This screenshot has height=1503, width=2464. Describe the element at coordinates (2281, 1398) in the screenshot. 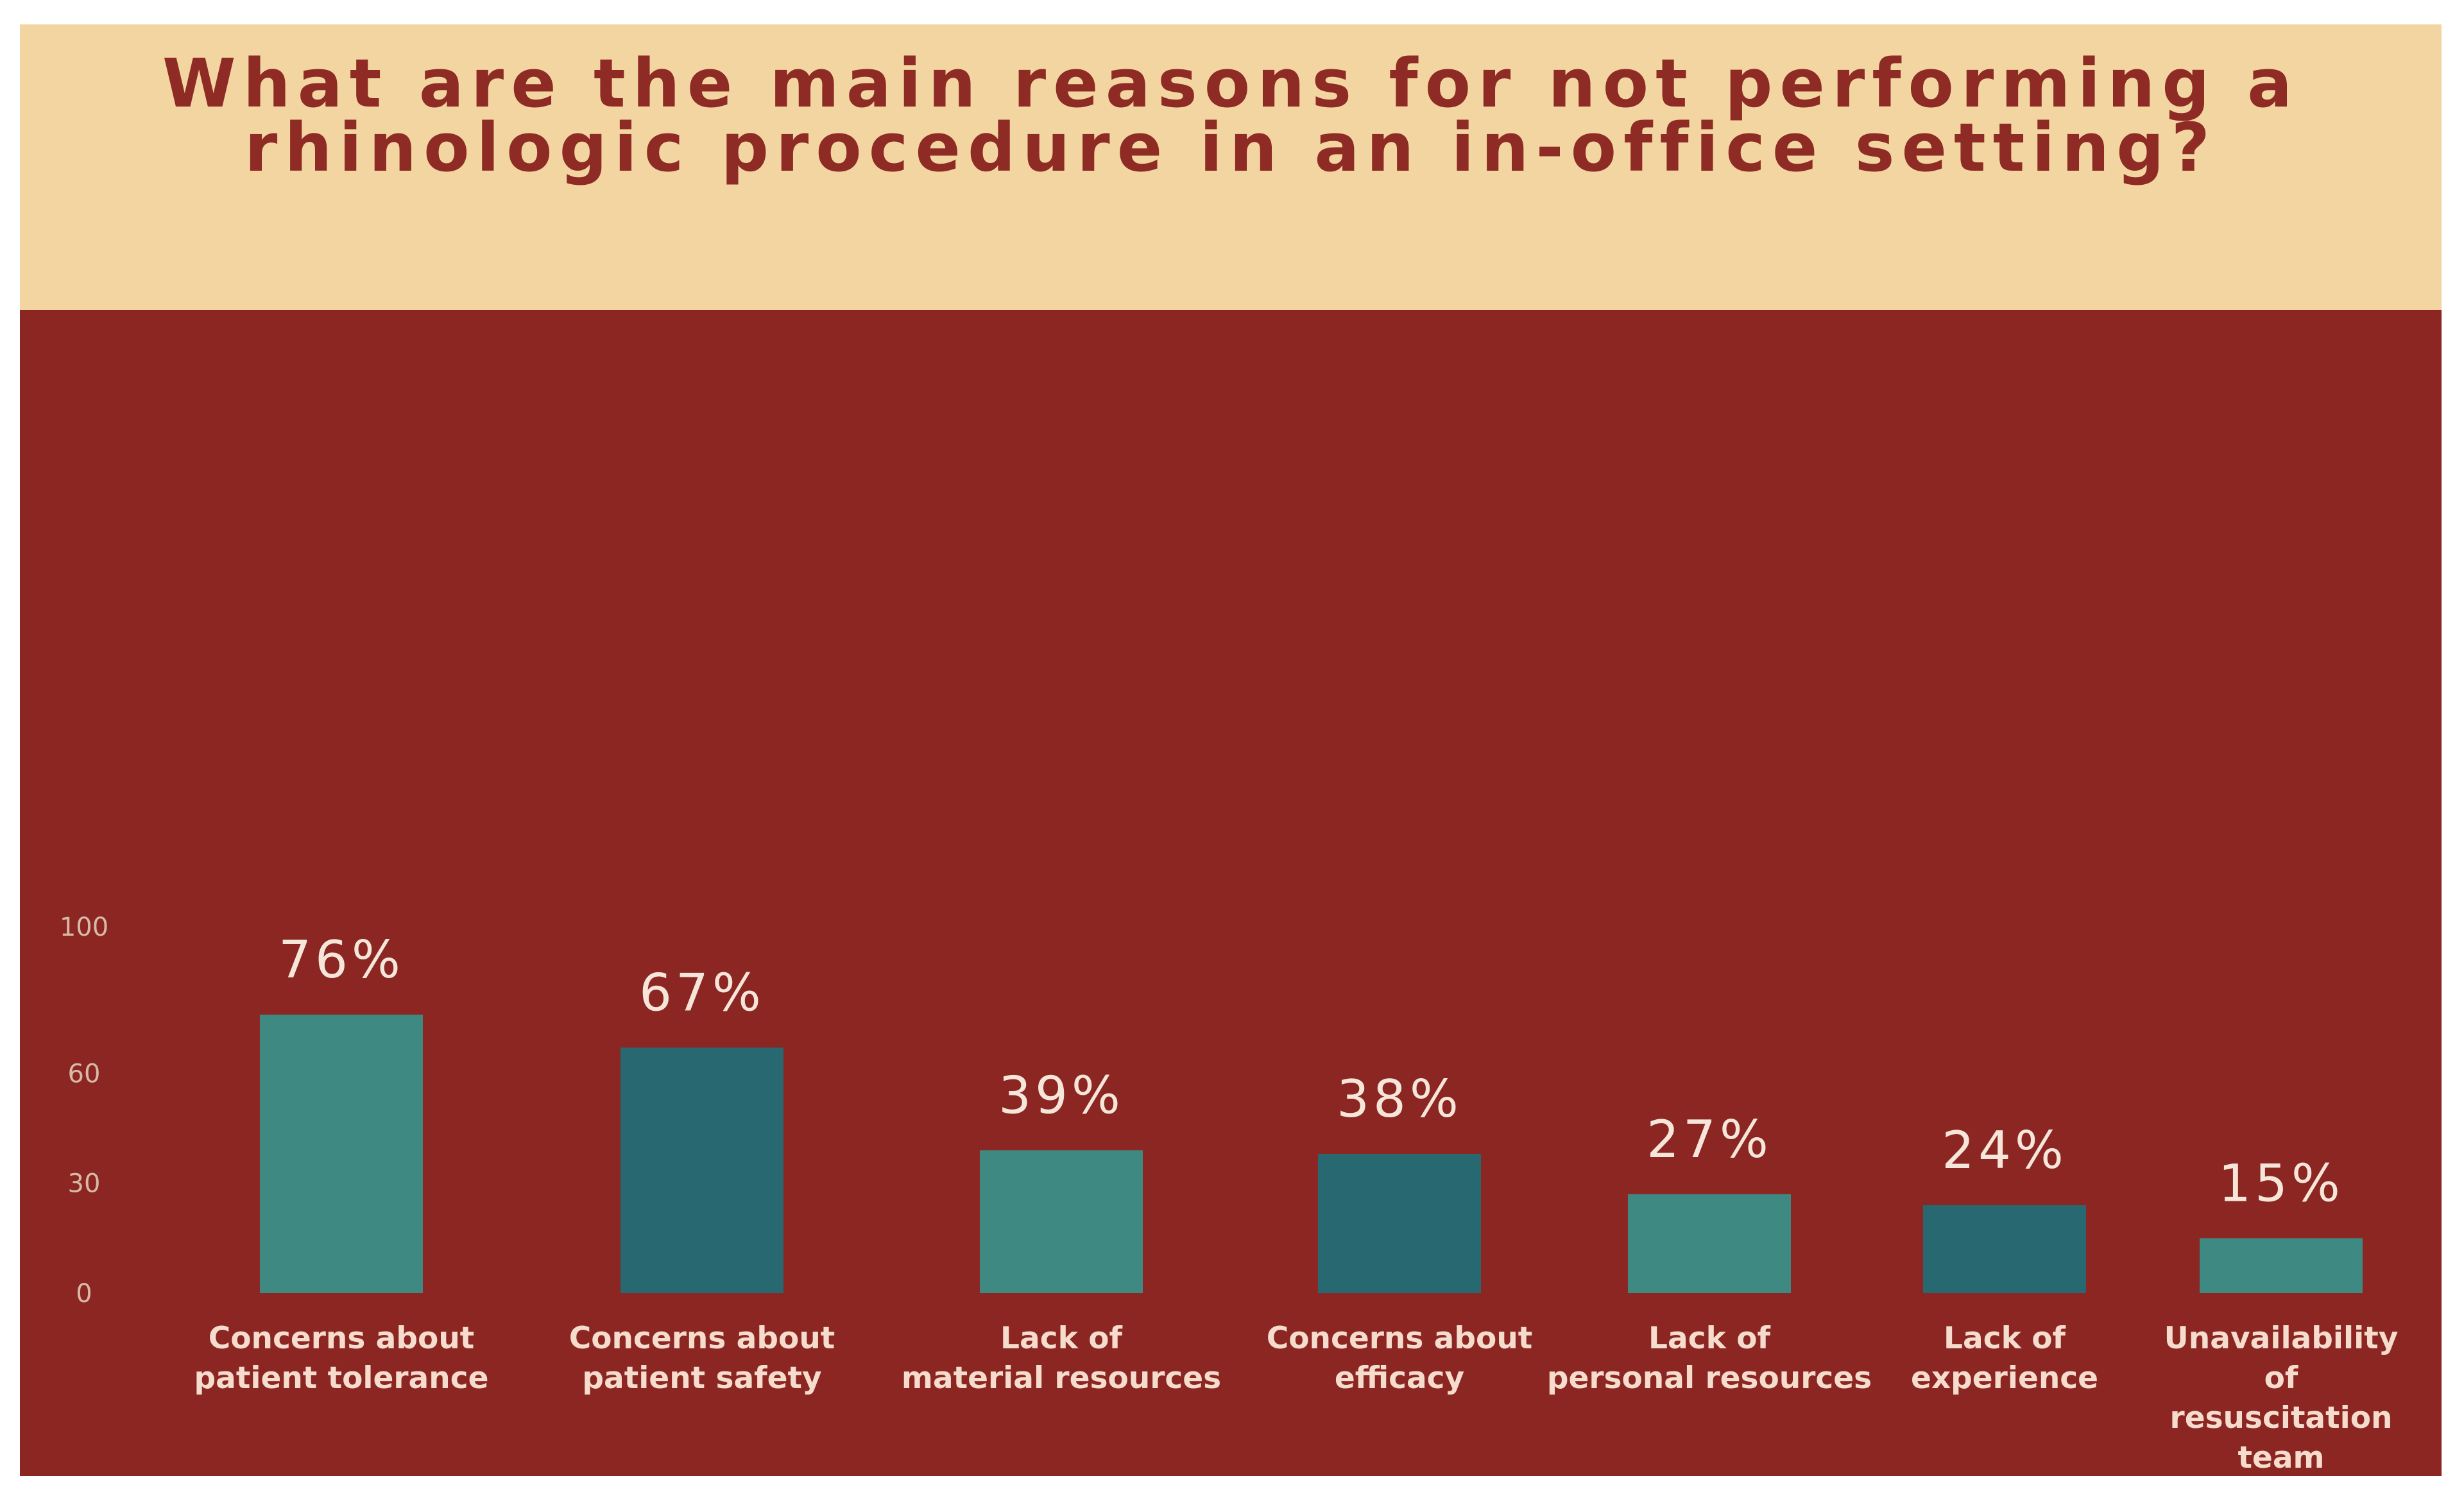

I see `x-category-label: Unavailability of resuscitation team` at that location.